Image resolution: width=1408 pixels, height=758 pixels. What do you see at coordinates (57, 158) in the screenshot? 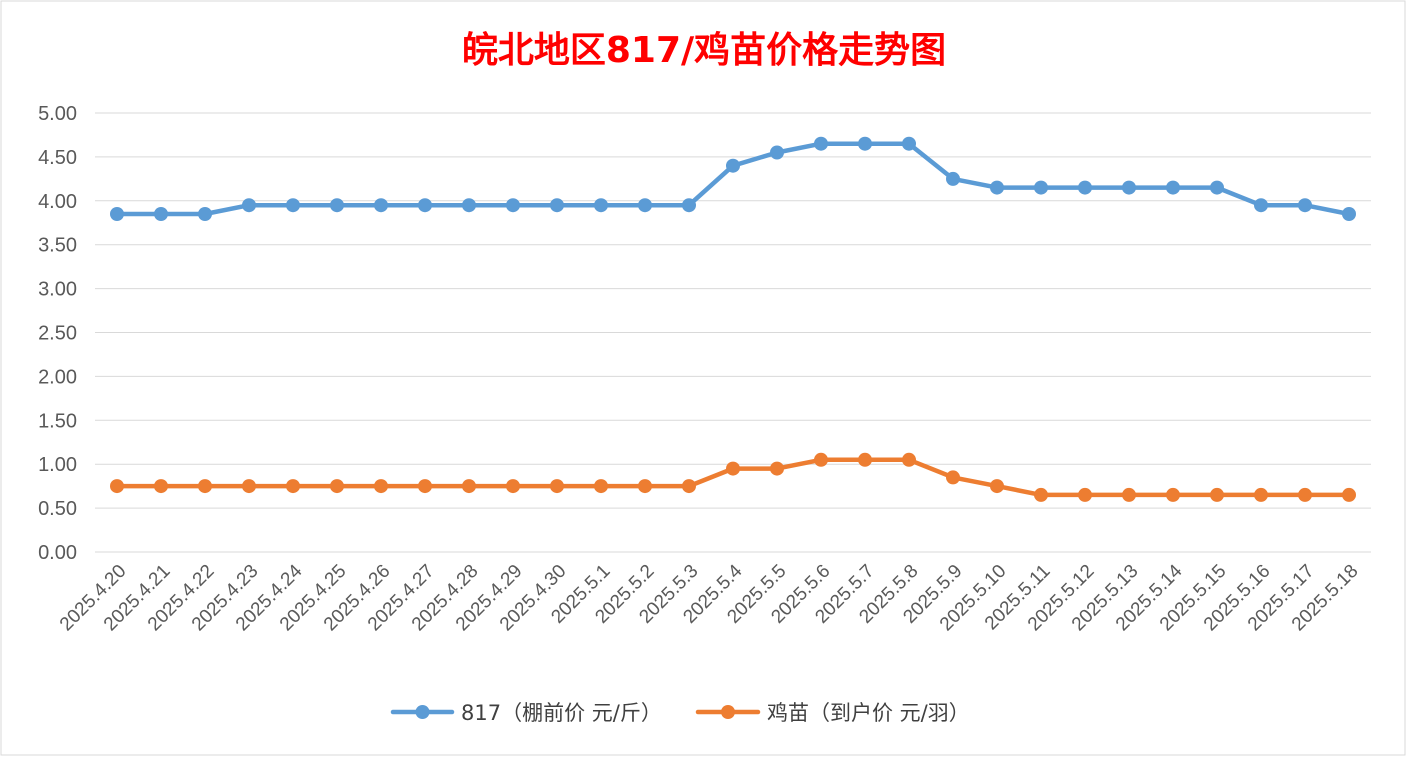
I see `y-tick-label: 4.50` at bounding box center [57, 158].